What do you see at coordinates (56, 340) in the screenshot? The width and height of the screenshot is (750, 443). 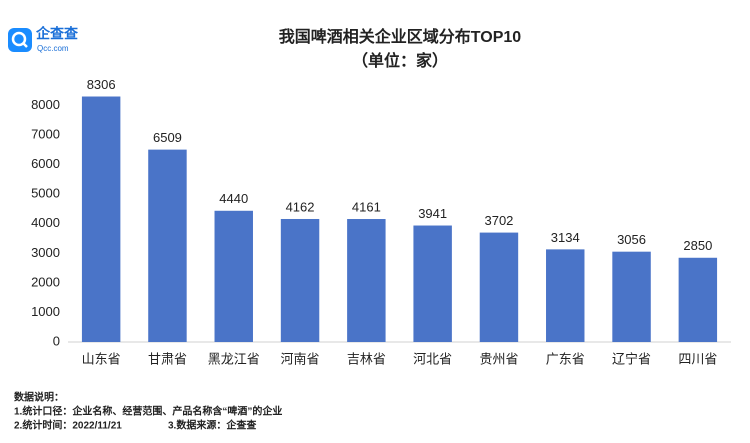 I see `y-tick-label: 0` at bounding box center [56, 340].